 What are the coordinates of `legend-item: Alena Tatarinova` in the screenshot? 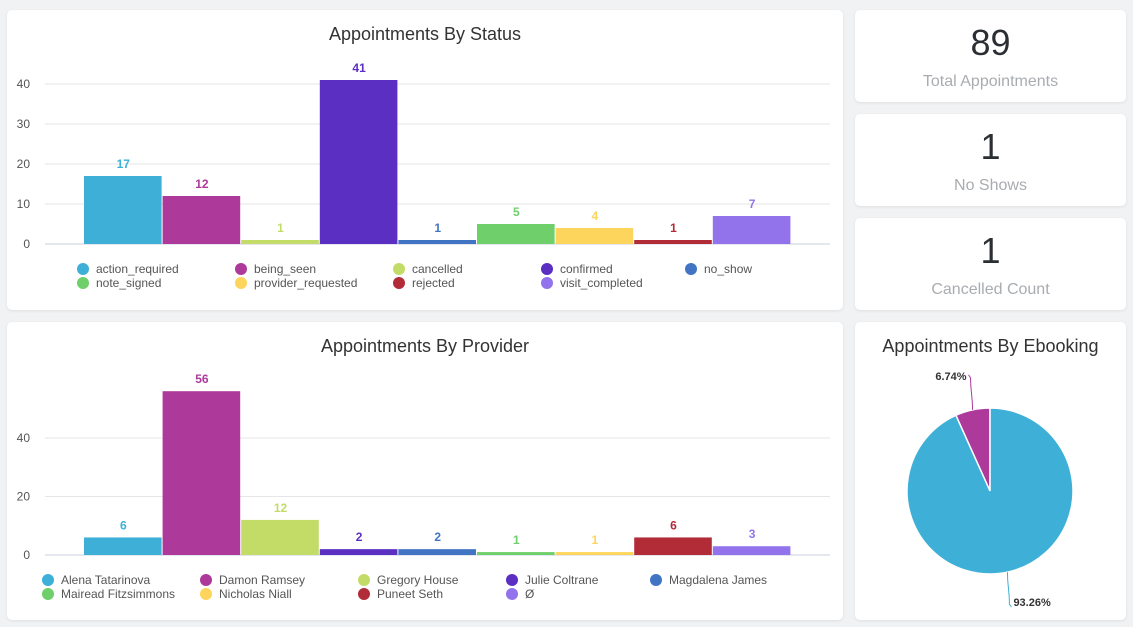 It's located at (96, 580).